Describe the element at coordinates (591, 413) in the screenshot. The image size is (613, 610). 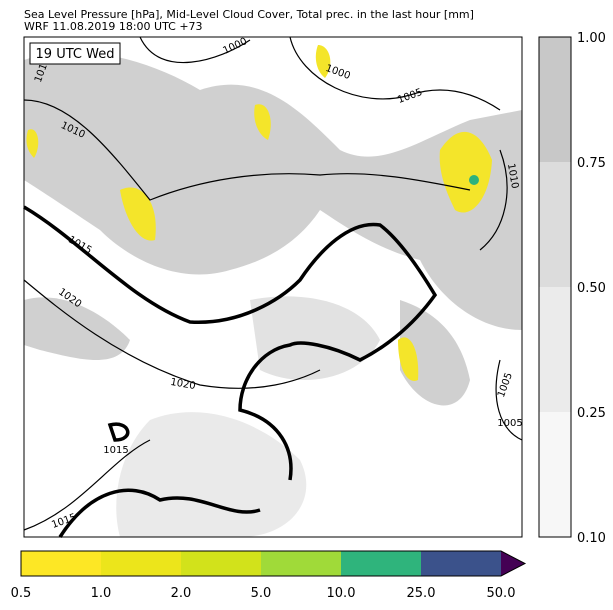
I see `colorbar-tick-label: 0.25` at that location.